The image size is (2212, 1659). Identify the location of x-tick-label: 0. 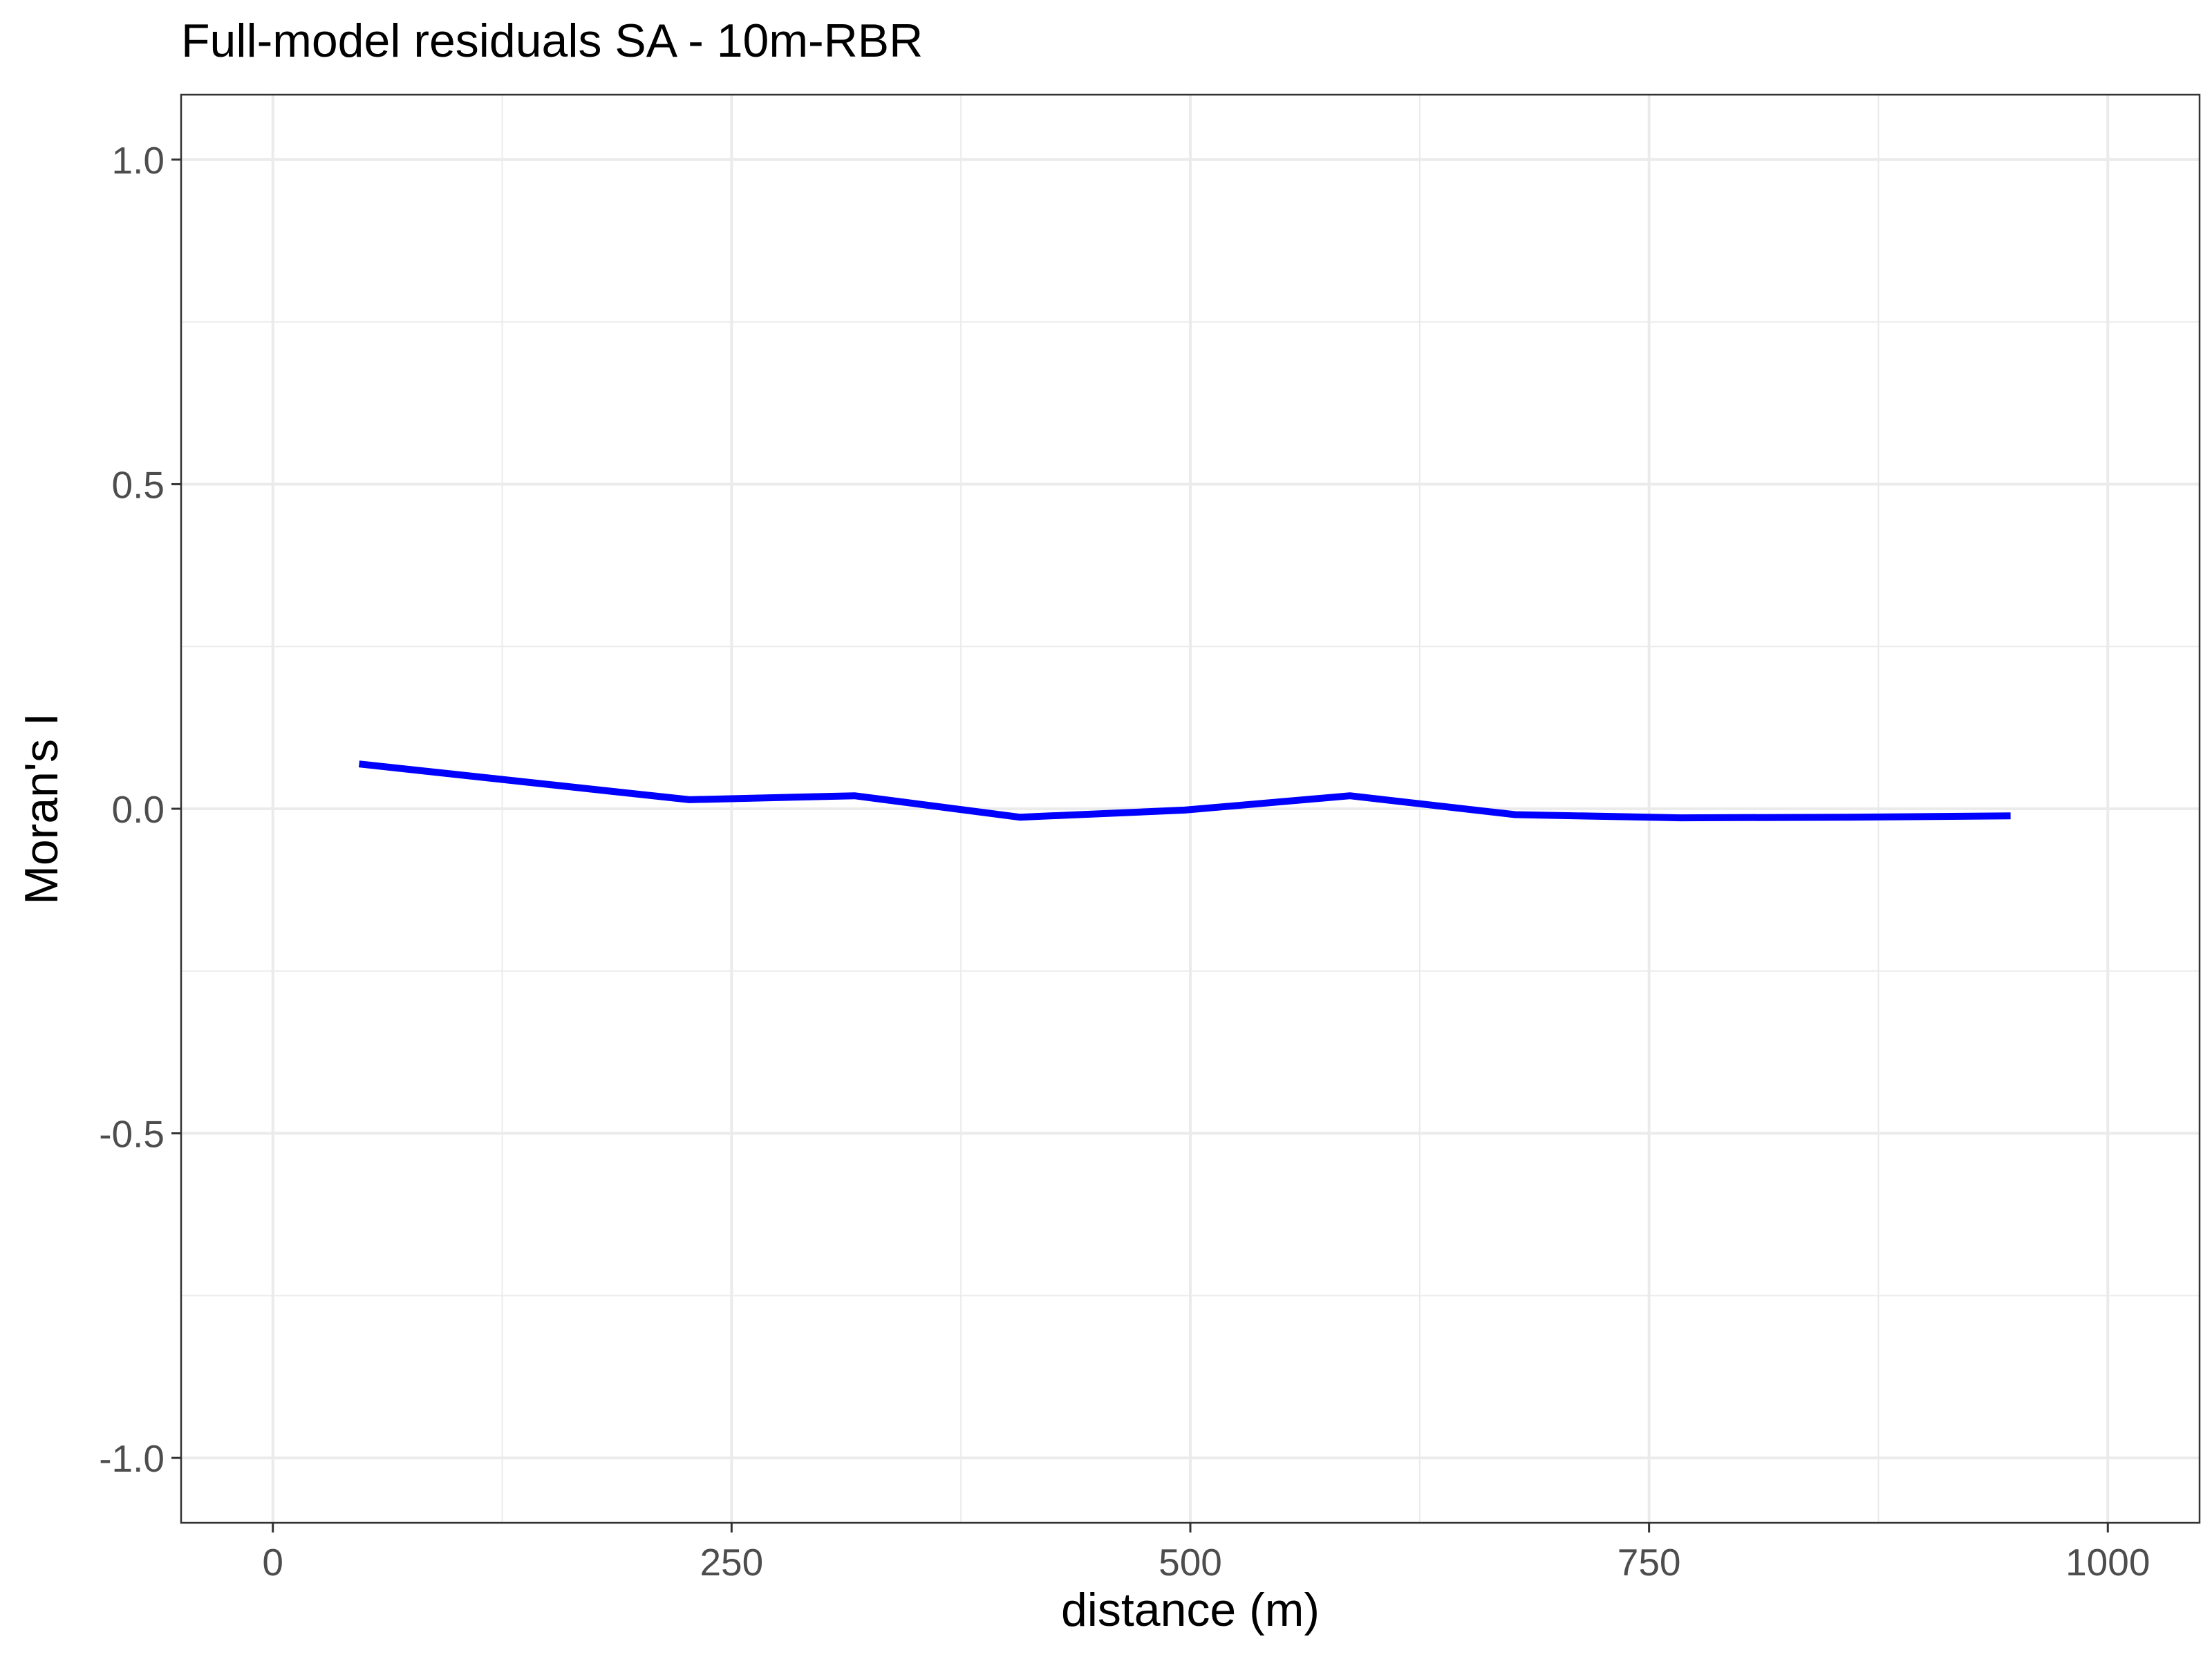
(272, 1563).